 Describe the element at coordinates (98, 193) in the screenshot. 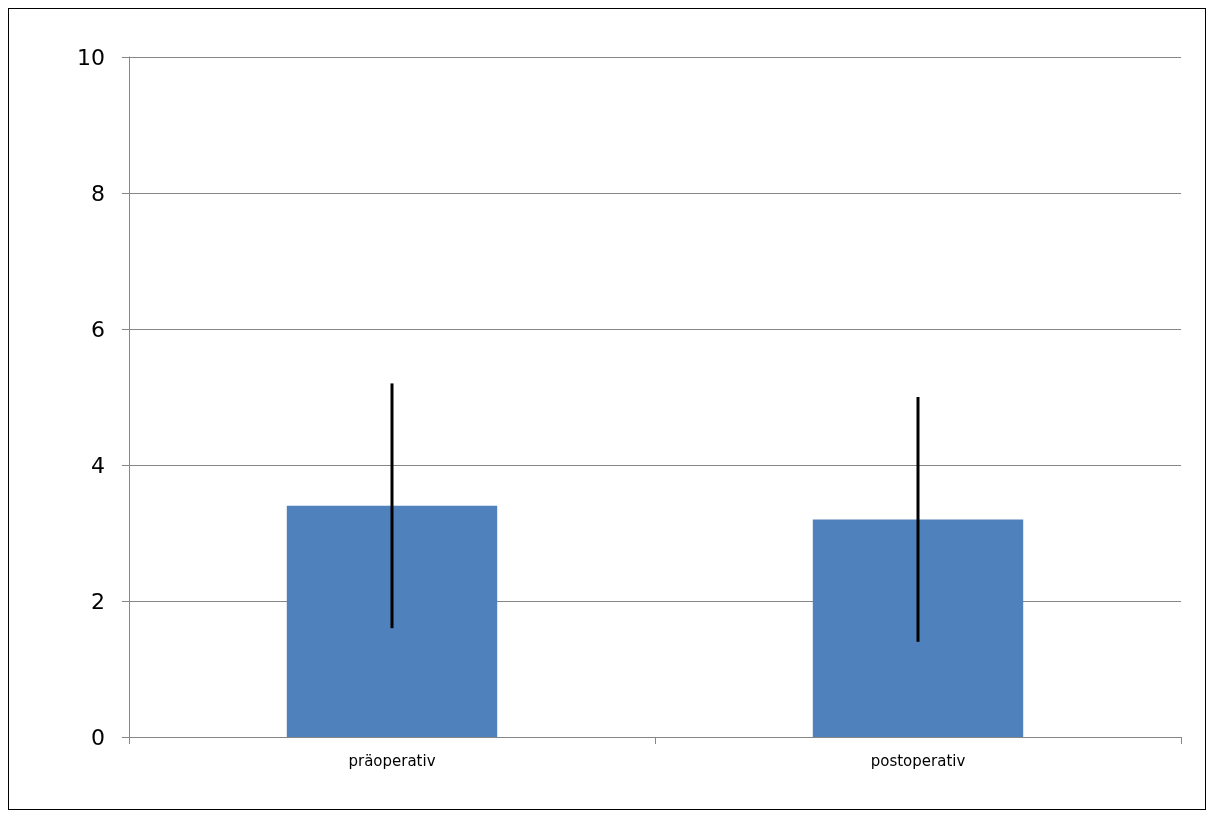

I see `y-tick-label: 8` at that location.